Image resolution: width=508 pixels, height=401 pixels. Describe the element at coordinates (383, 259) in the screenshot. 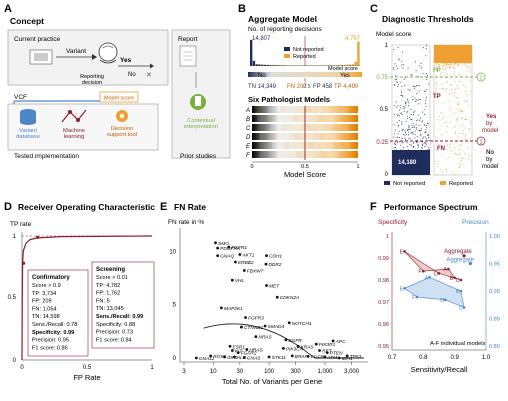

I see `f-left-tick: 0.99` at that location.